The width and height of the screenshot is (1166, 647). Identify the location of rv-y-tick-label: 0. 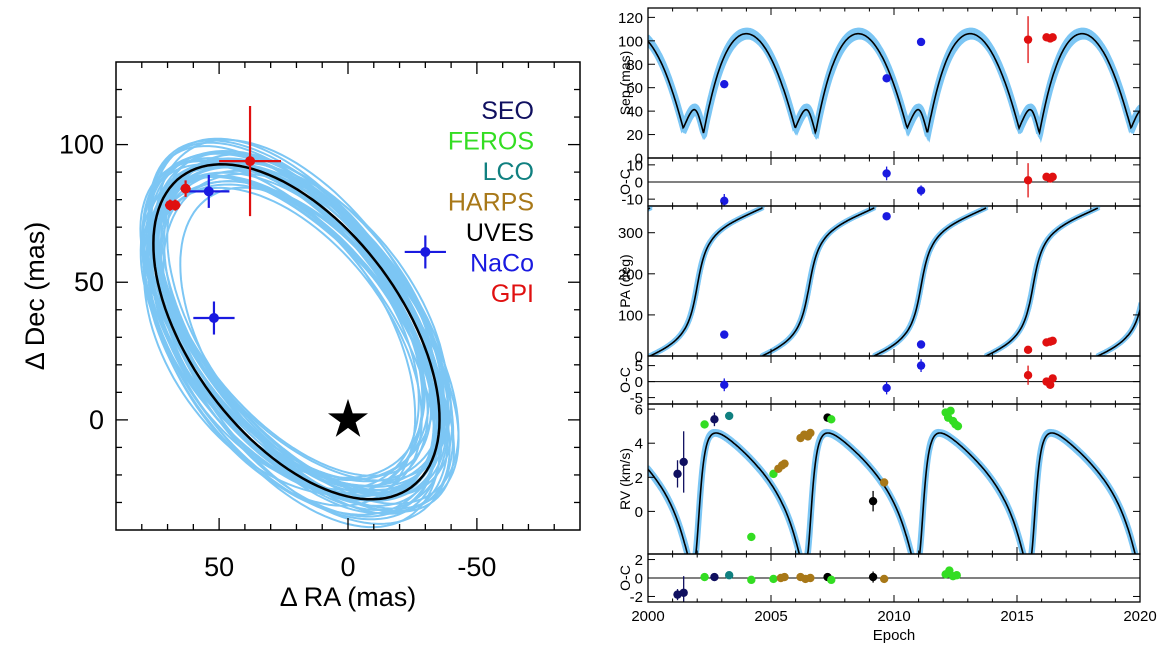
(639, 512).